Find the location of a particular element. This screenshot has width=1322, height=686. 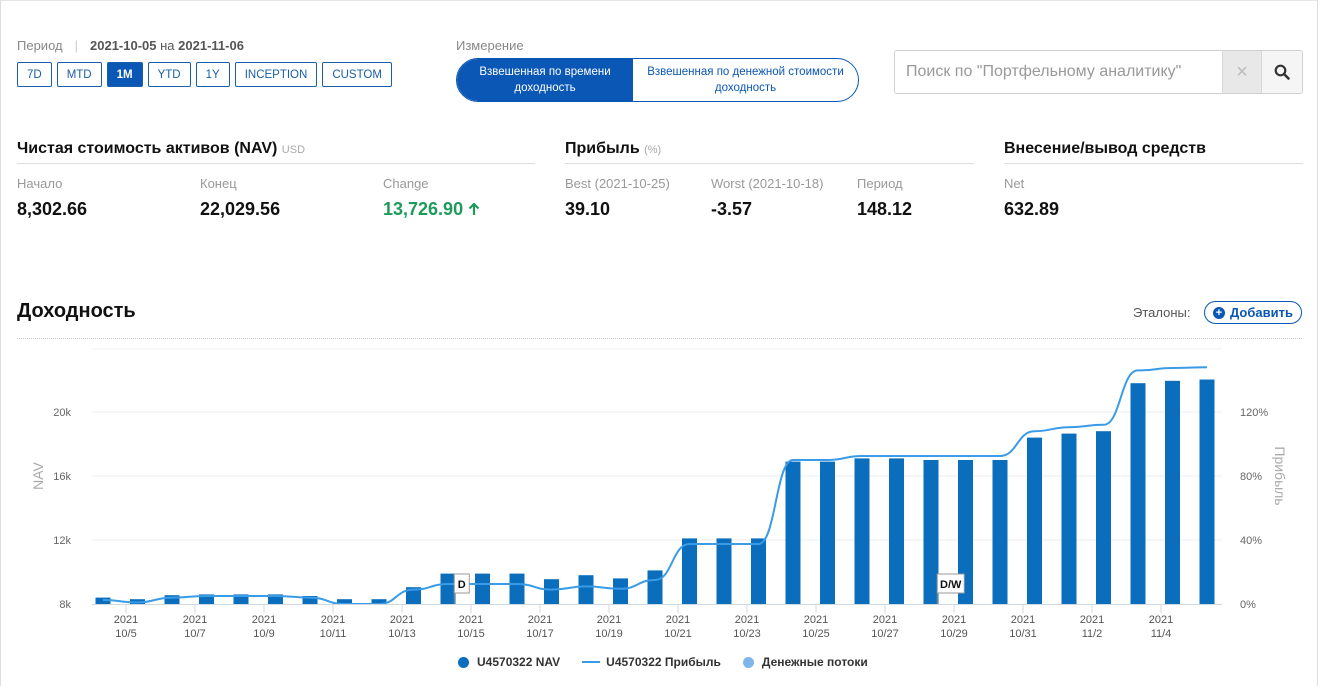

profit-worst: Worst (2021-10-18) -3.57 is located at coordinates (767, 197).